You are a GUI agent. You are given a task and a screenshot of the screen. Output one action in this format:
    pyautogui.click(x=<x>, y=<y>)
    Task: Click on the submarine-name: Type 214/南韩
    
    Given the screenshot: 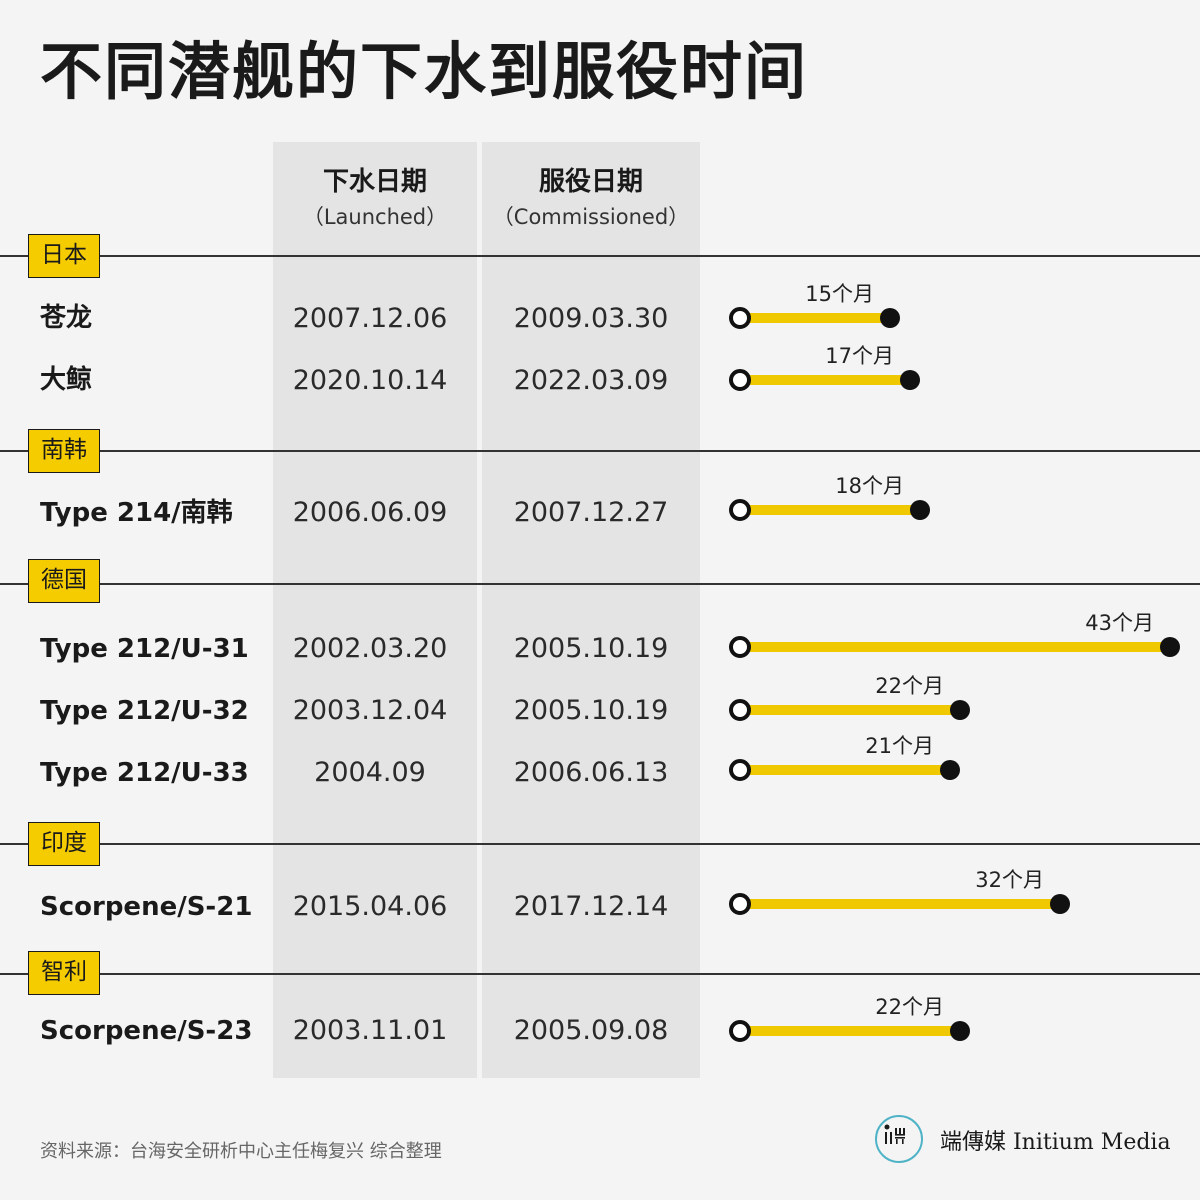 What is the action you would take?
    pyautogui.click(x=136, y=513)
    